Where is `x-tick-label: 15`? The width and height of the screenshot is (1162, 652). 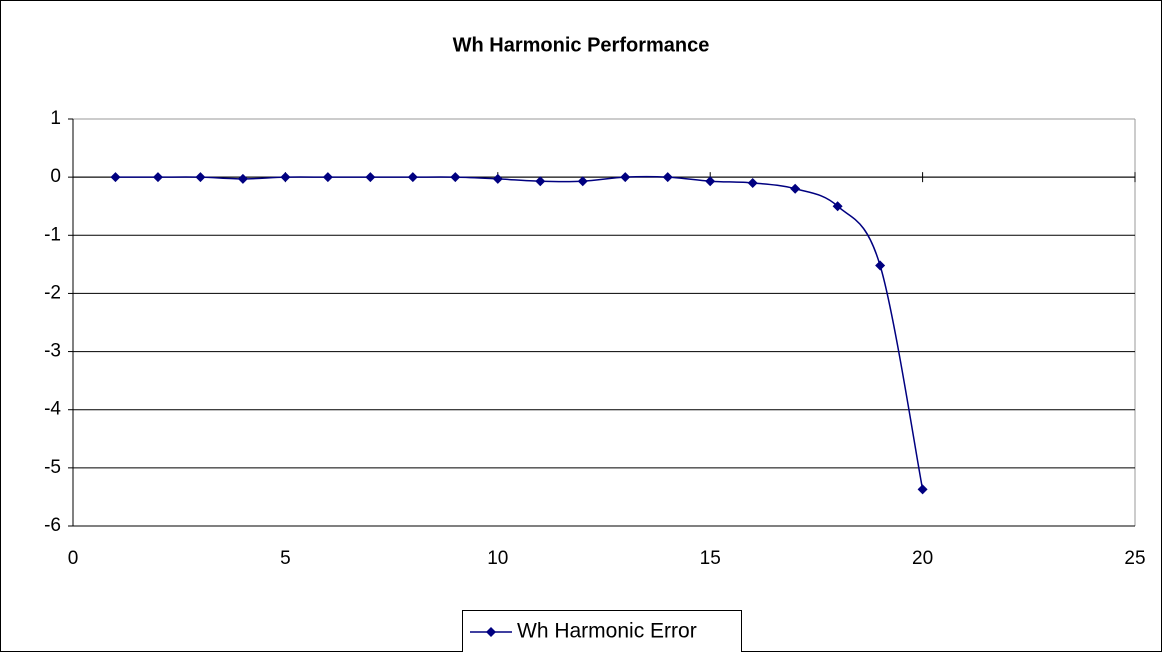 x-tick-label: 15 is located at coordinates (710, 558).